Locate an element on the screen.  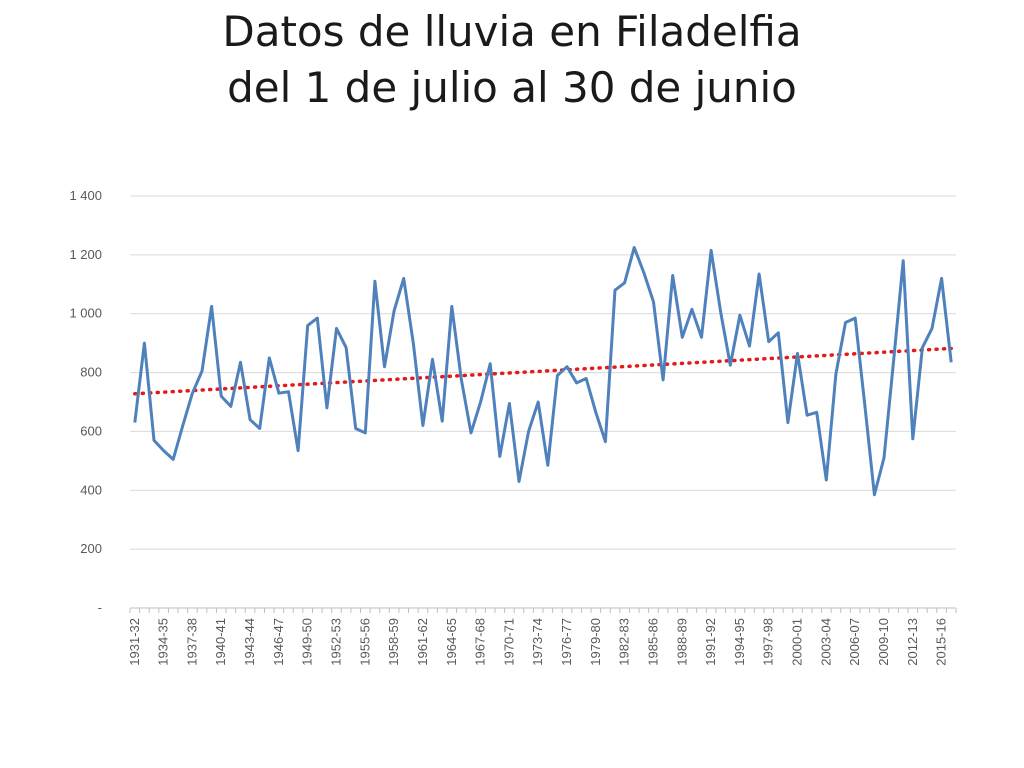
trendline-dotted is located at coordinates (543, 371).